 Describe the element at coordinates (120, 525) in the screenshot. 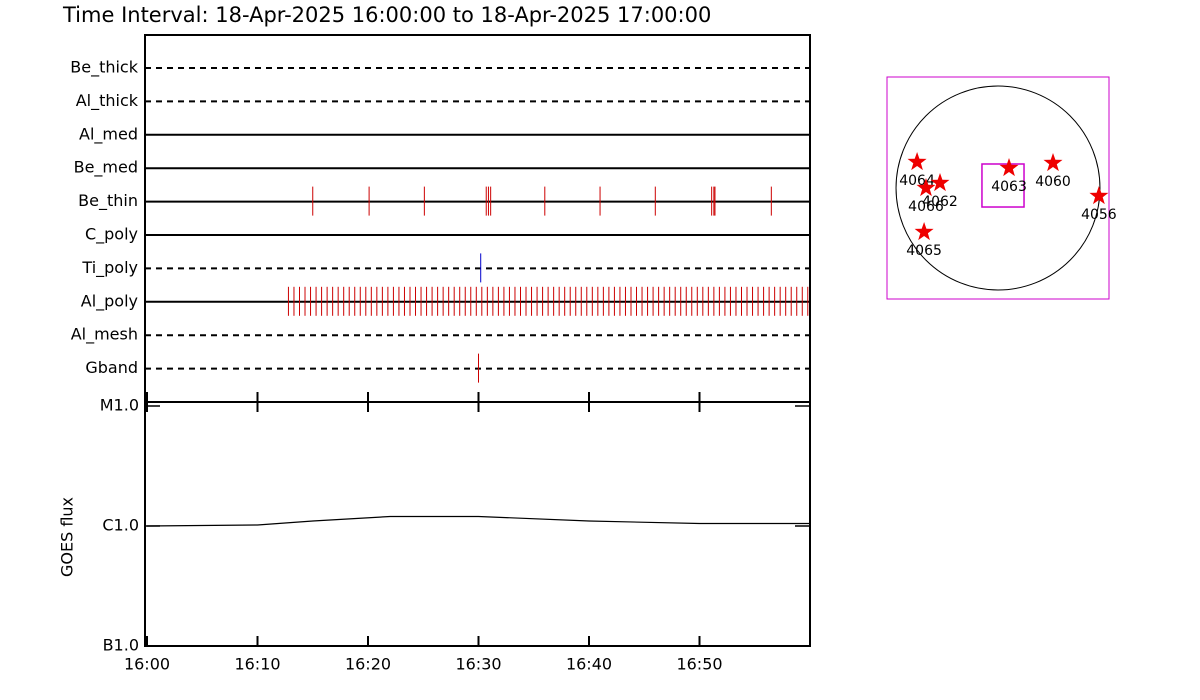

I see `y-tick-label: C1.0` at that location.